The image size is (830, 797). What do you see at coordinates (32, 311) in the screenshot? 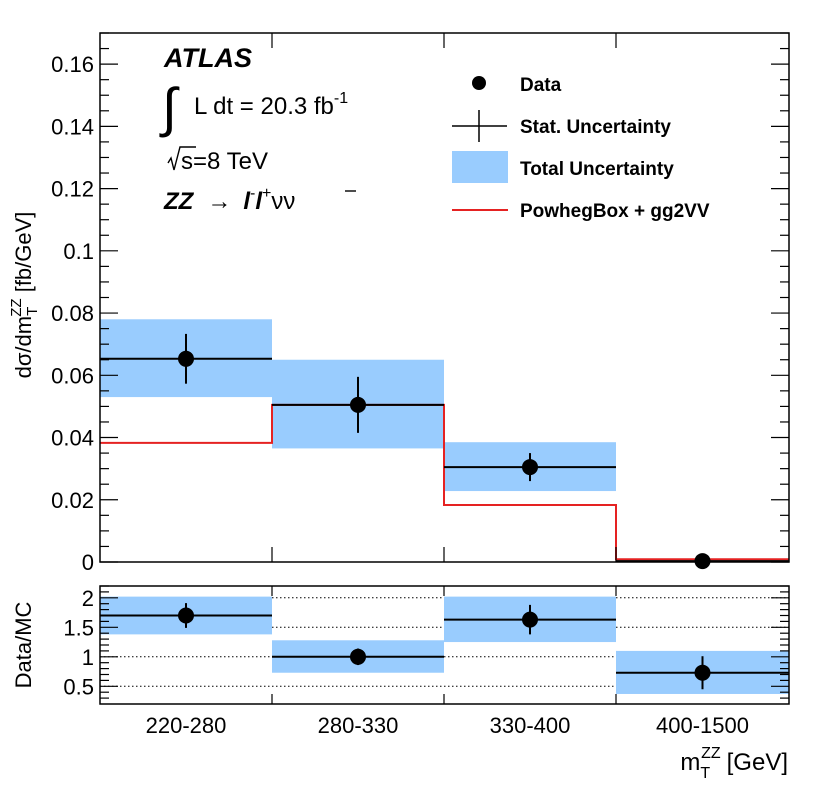
I see `main-ylabel-sub: T` at bounding box center [32, 311].